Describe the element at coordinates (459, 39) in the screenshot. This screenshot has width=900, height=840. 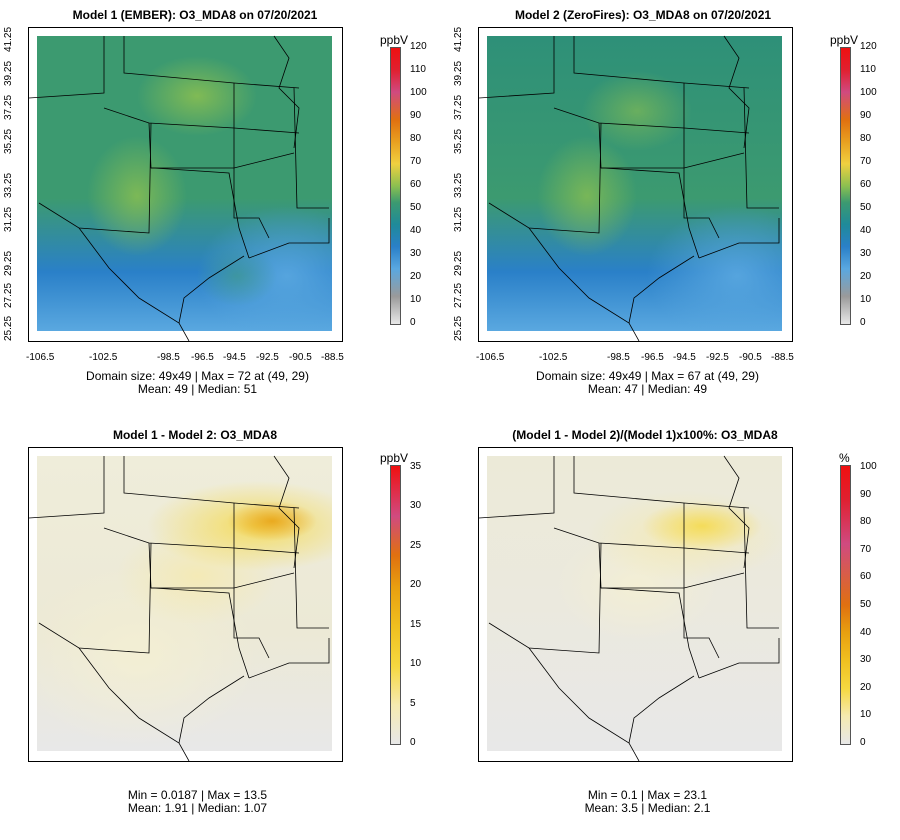
I see `y-tick-label: 41.25` at that location.